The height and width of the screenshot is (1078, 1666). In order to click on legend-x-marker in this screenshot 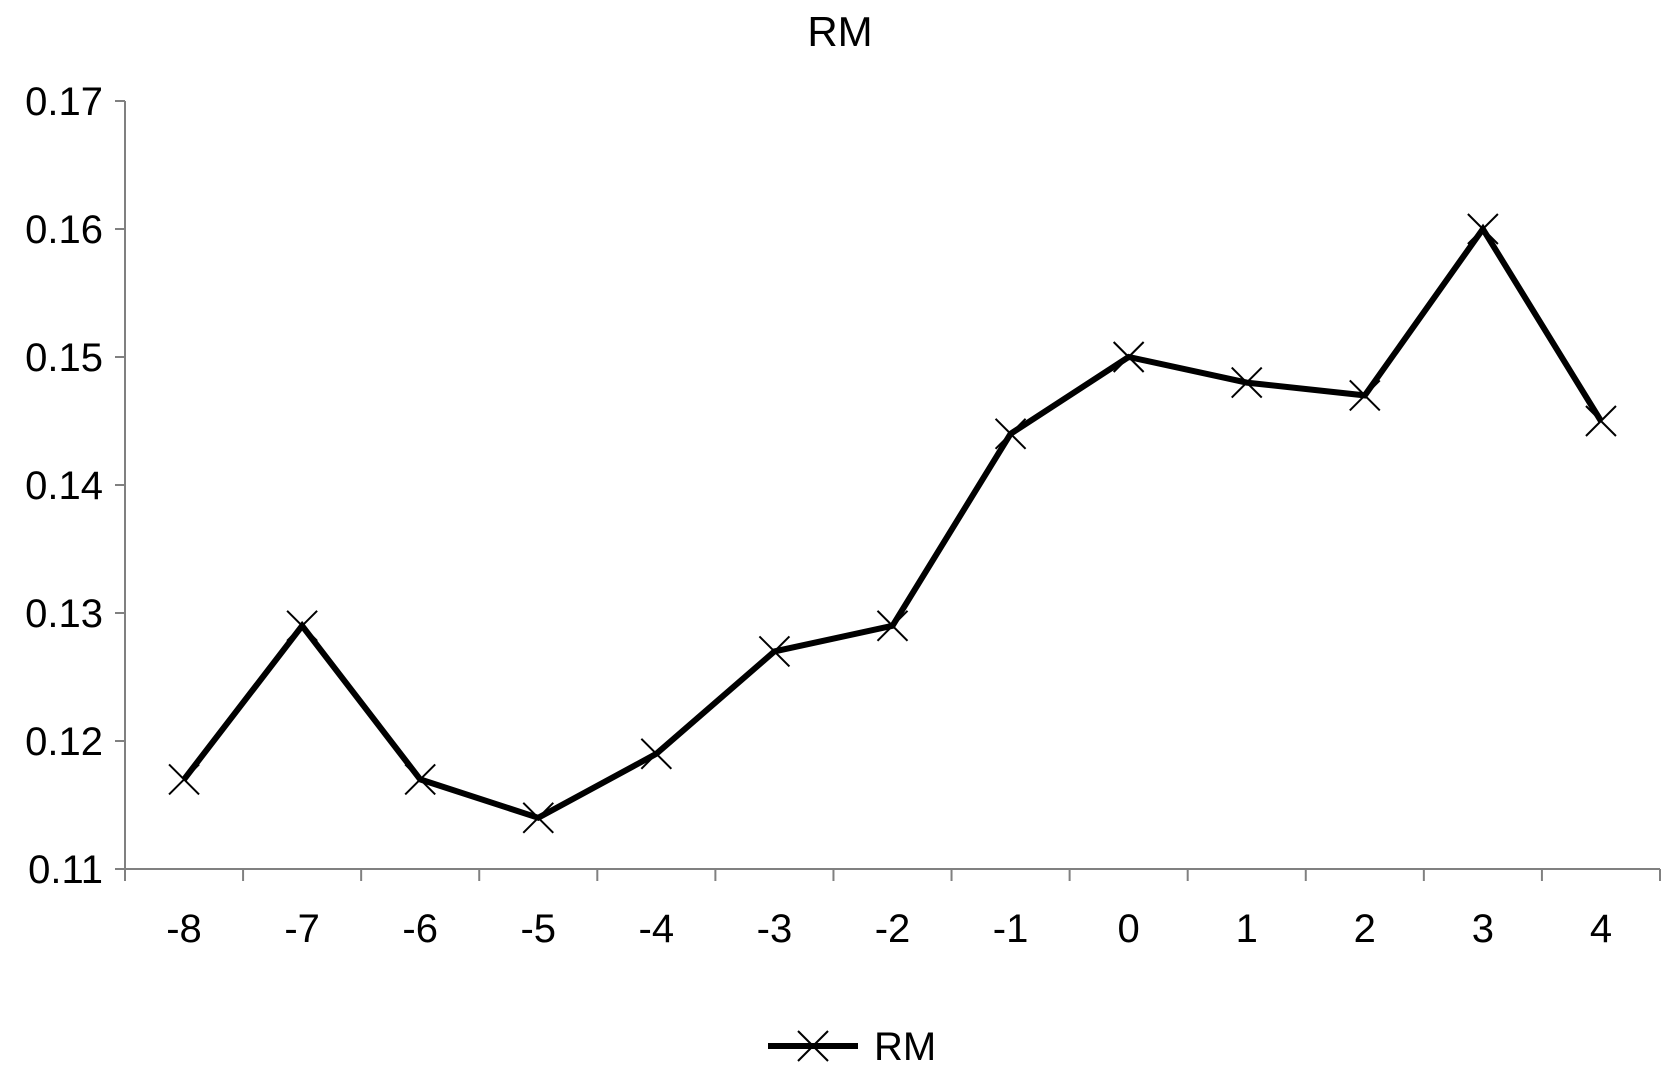, I will do `click(813, 1046)`.